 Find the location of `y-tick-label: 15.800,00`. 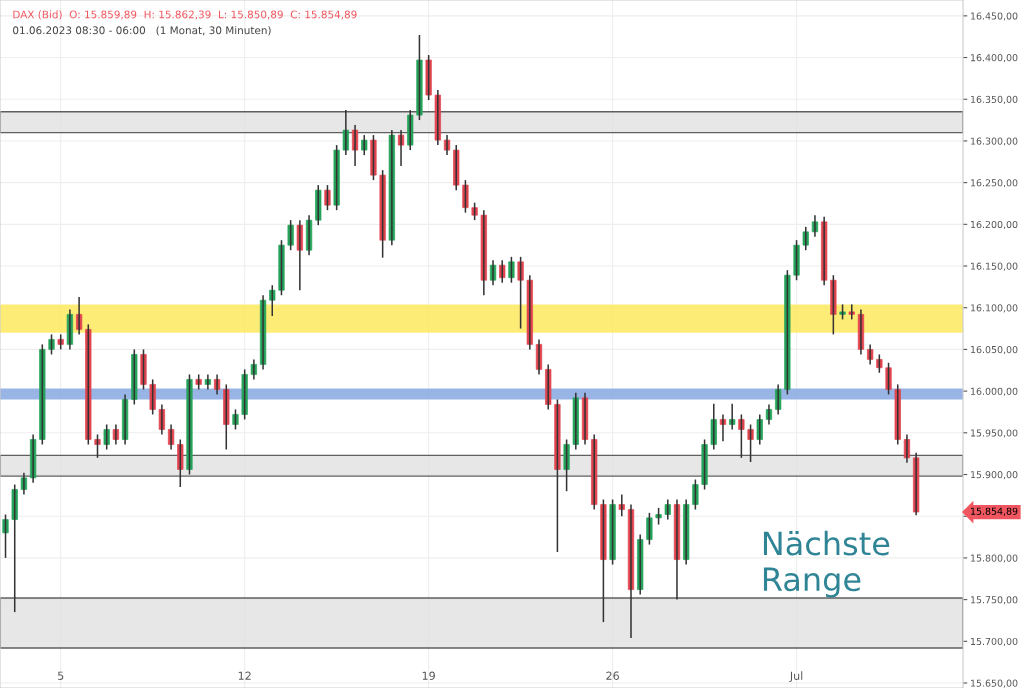

y-tick-label: 15.800,00 is located at coordinates (994, 558).